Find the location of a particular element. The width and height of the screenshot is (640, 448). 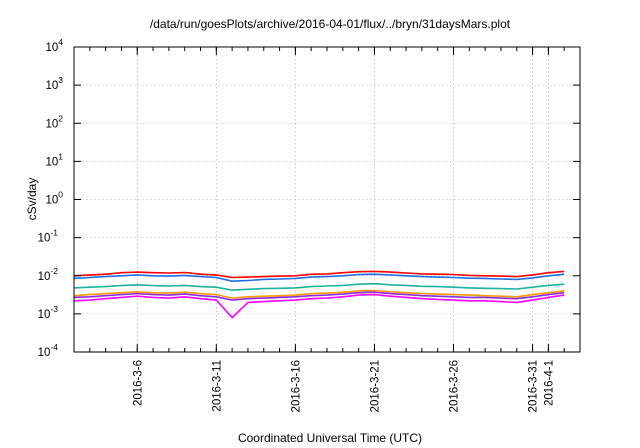

y-tick-label: 10¹ is located at coordinates (54, 159).